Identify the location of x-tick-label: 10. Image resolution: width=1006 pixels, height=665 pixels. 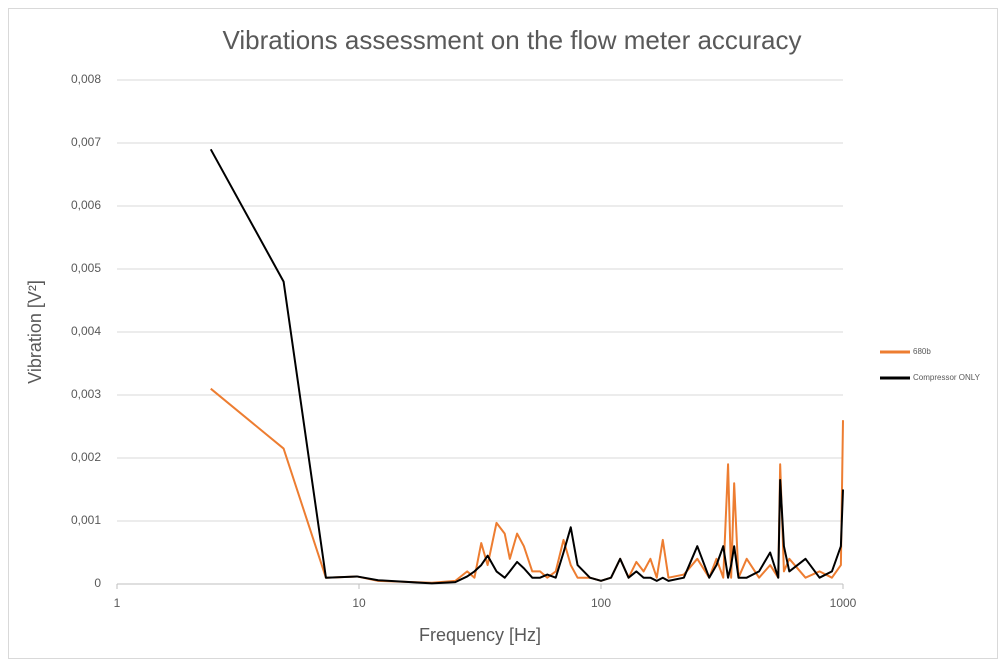
(359, 603).